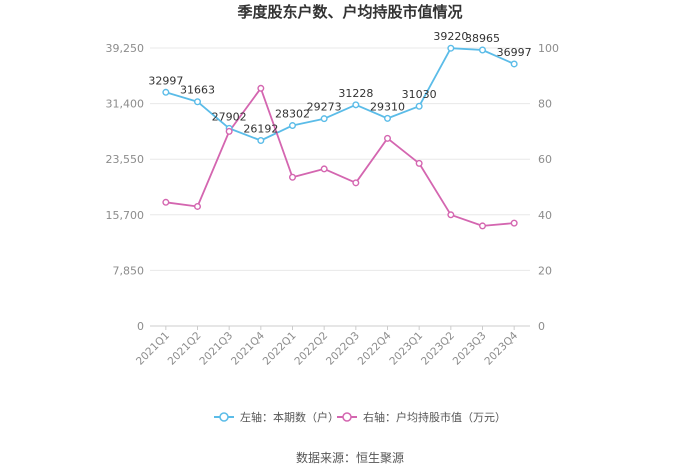  I want to click on data-label: 39220, so click(450, 36).